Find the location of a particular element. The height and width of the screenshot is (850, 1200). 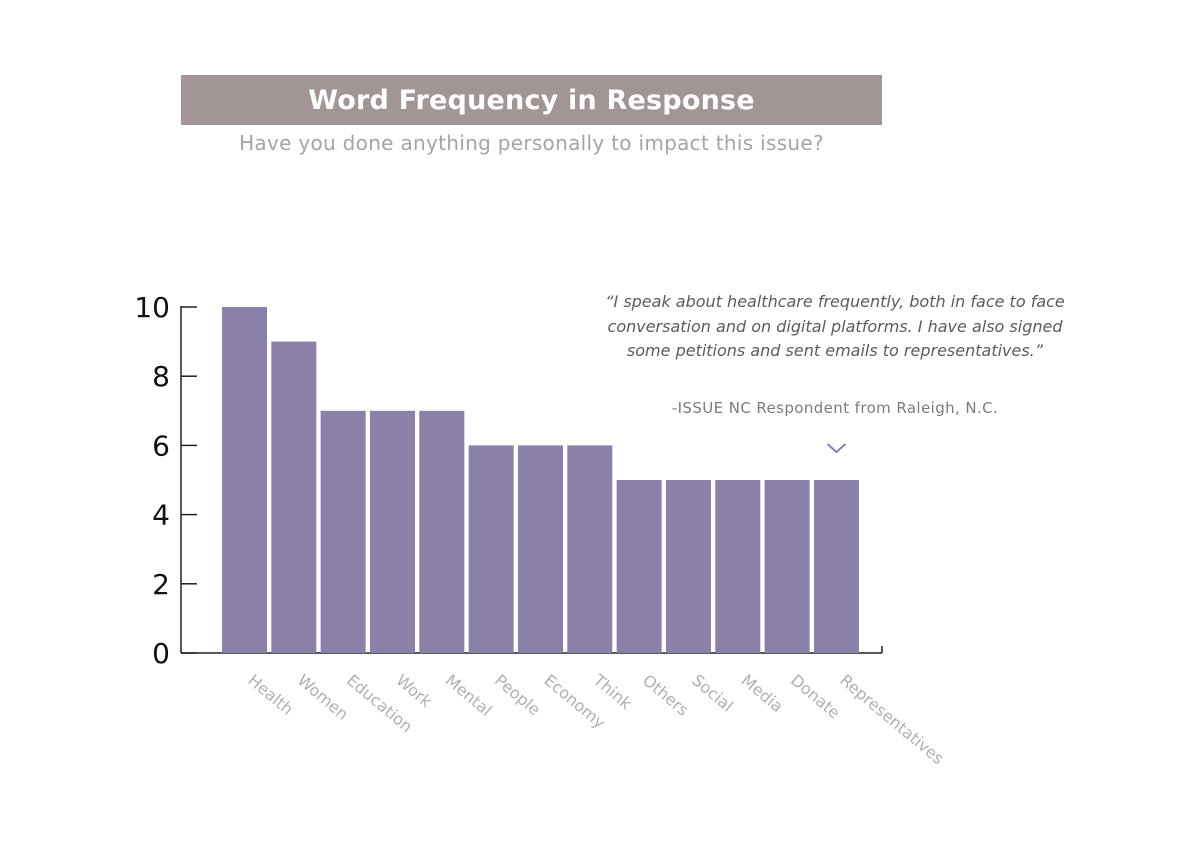

category-label: Others is located at coordinates (665, 695).